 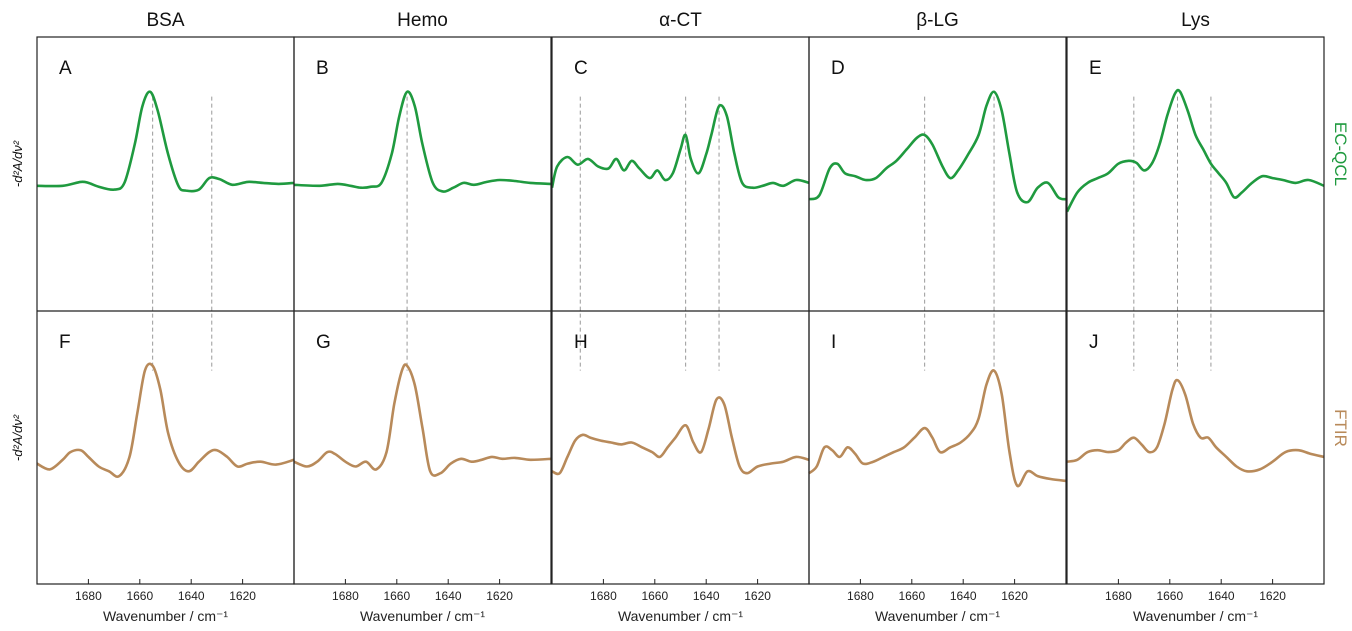 What do you see at coordinates (1195, 150) in the screenshot?
I see `spectrum-line-e` at bounding box center [1195, 150].